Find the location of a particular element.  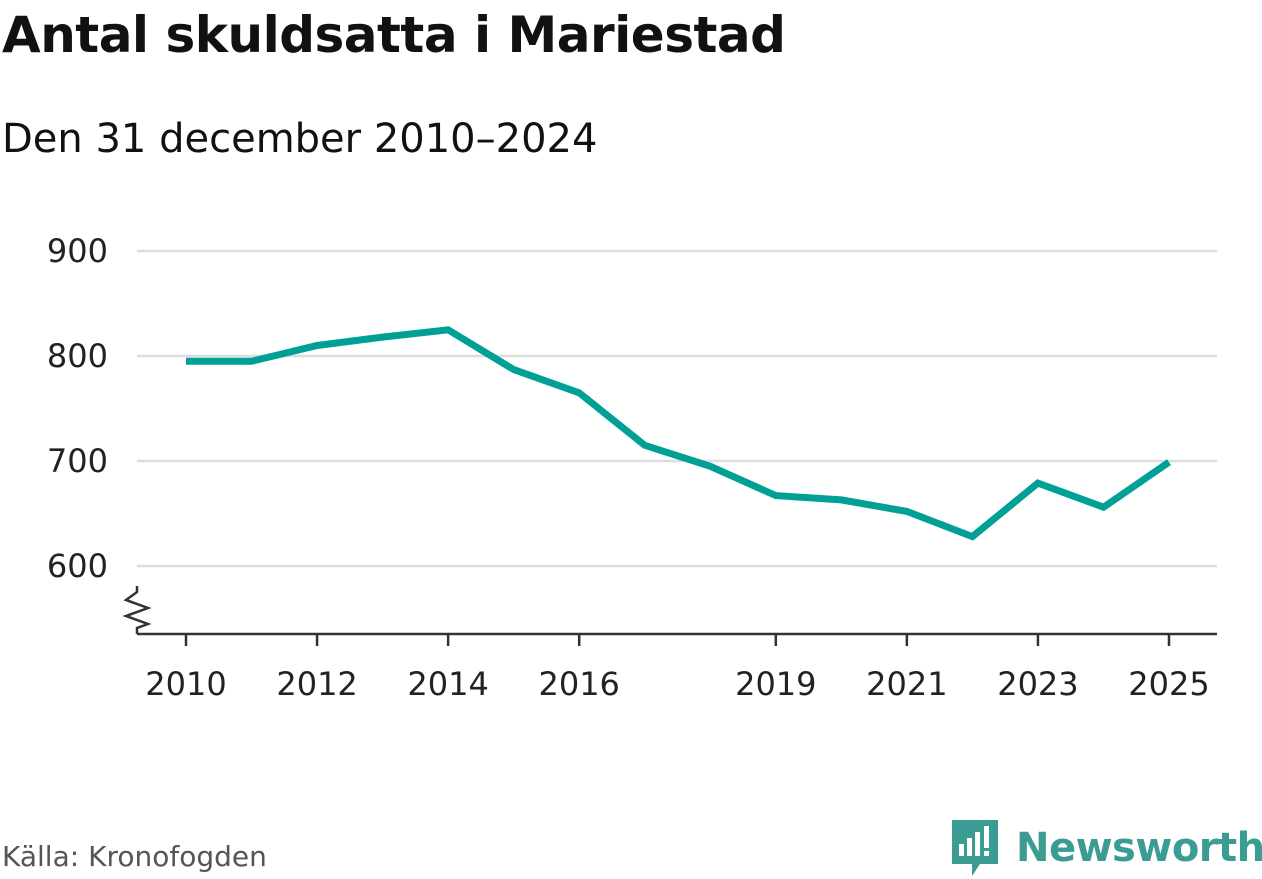

y-tick-label-700: 700 is located at coordinates (77, 461).